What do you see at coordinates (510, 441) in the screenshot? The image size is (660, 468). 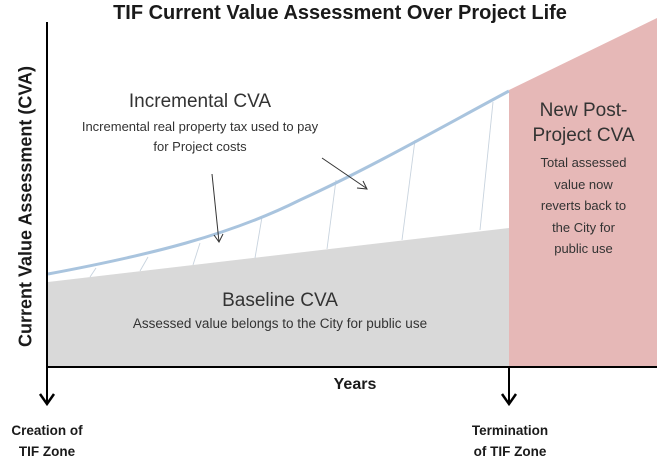 I see `tif-termination-marker-label: Termination of TIF Zone` at bounding box center [510, 441].